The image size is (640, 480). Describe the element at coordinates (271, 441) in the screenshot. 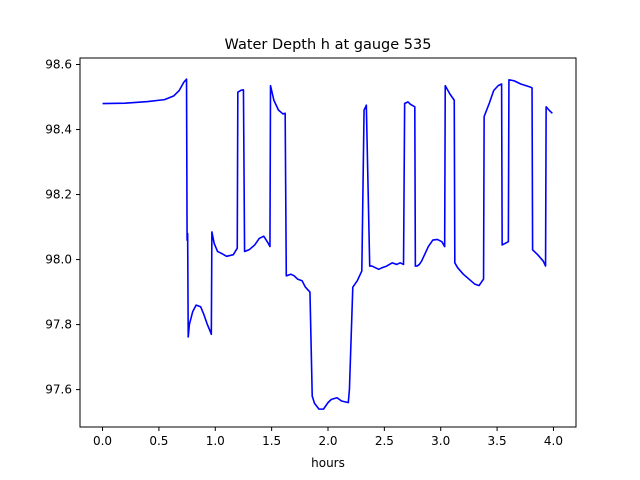

I see `x-tick-label: 1.5` at that location.